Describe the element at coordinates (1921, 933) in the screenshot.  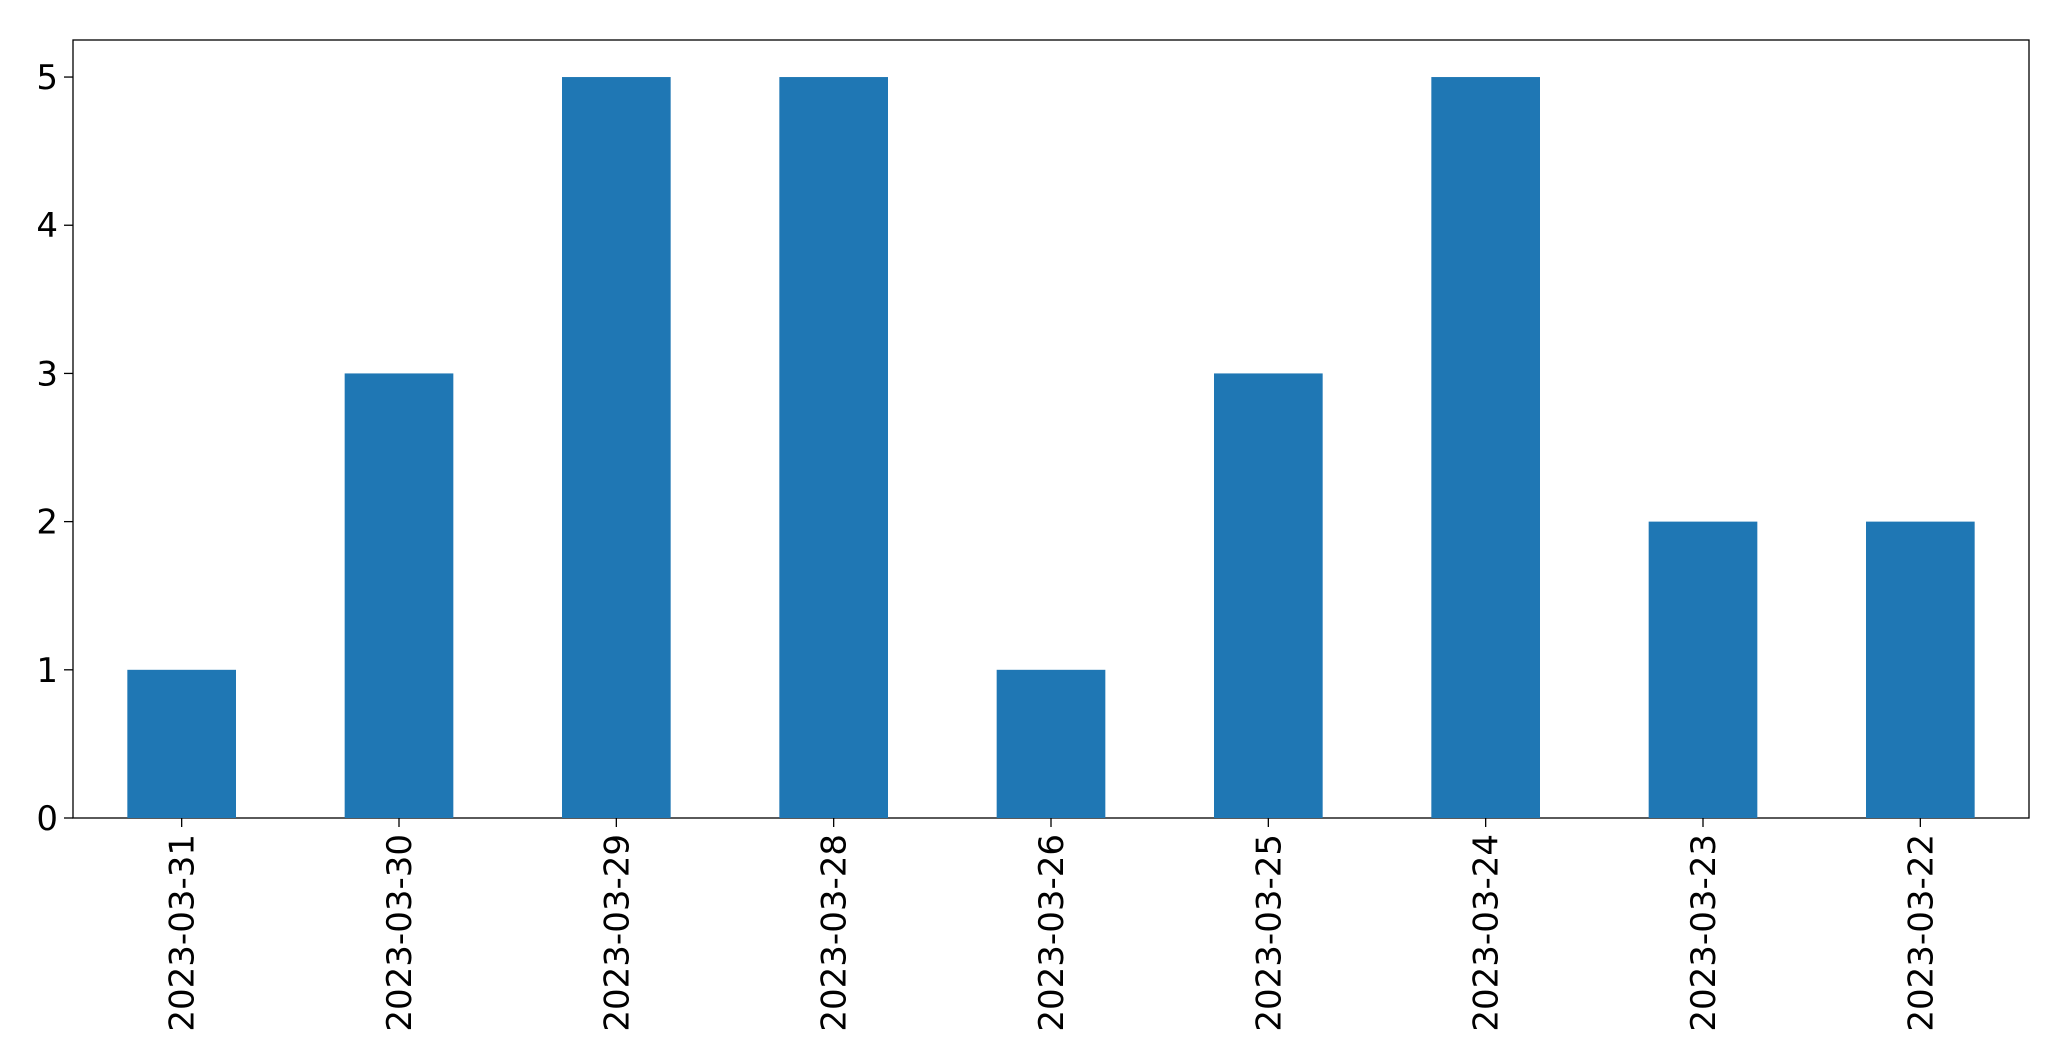
I see `x-tick-label: 2023-03-22` at that location.